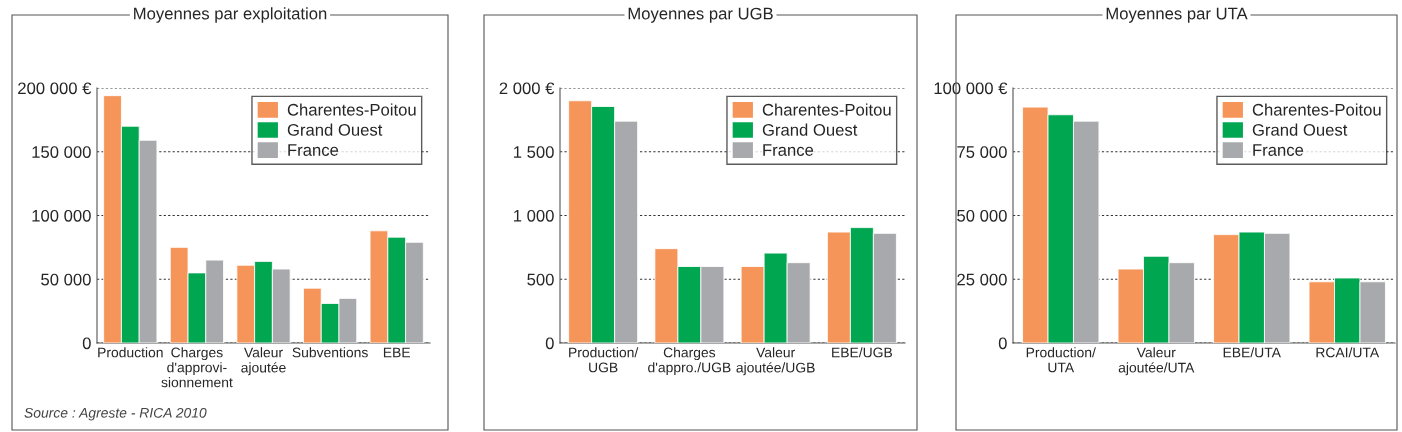 This screenshot has height=432, width=1402. I want to click on x-tick-label: RCAI/UTA, so click(1348, 352).